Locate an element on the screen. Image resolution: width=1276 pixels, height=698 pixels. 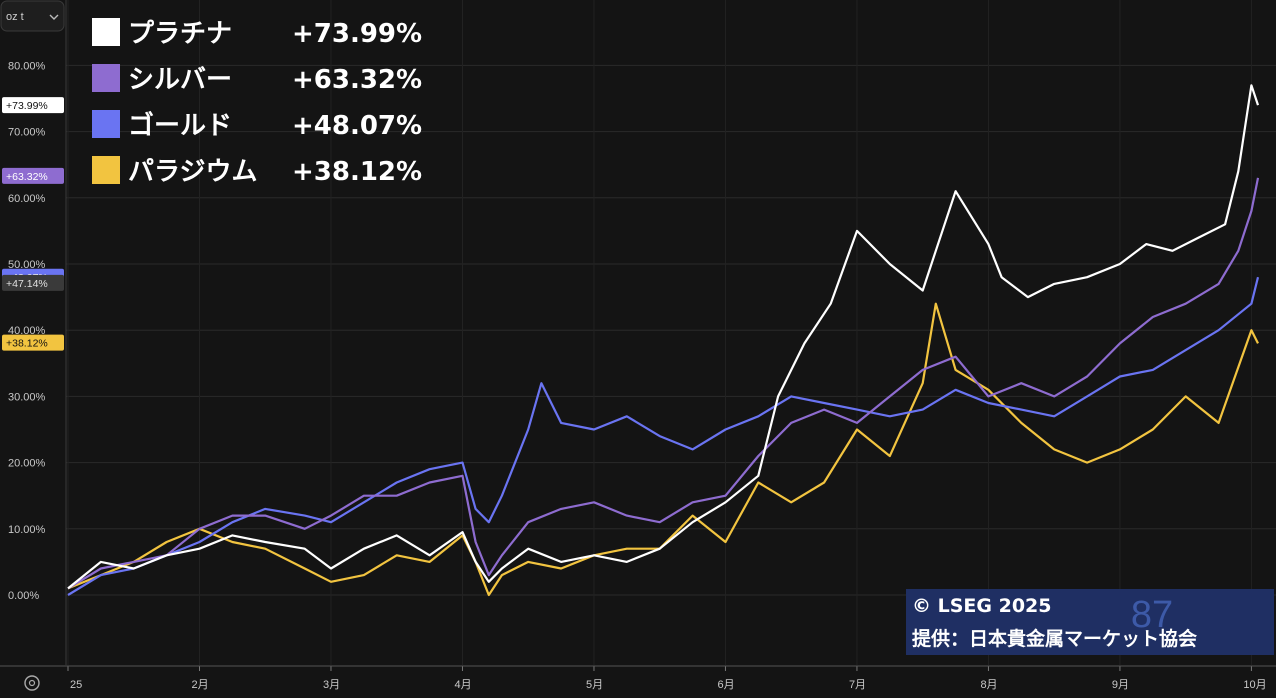
y-tick-label: 0.00% is located at coordinates (23, 596).